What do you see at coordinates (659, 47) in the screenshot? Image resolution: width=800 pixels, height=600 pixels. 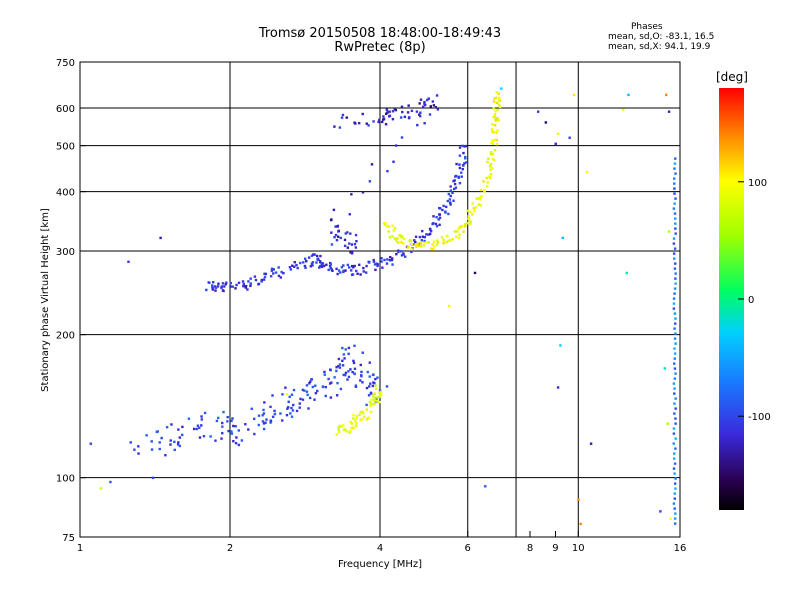 I see `phases-x-line: mean, sd,X: 94.1, 19.9` at bounding box center [659, 47].